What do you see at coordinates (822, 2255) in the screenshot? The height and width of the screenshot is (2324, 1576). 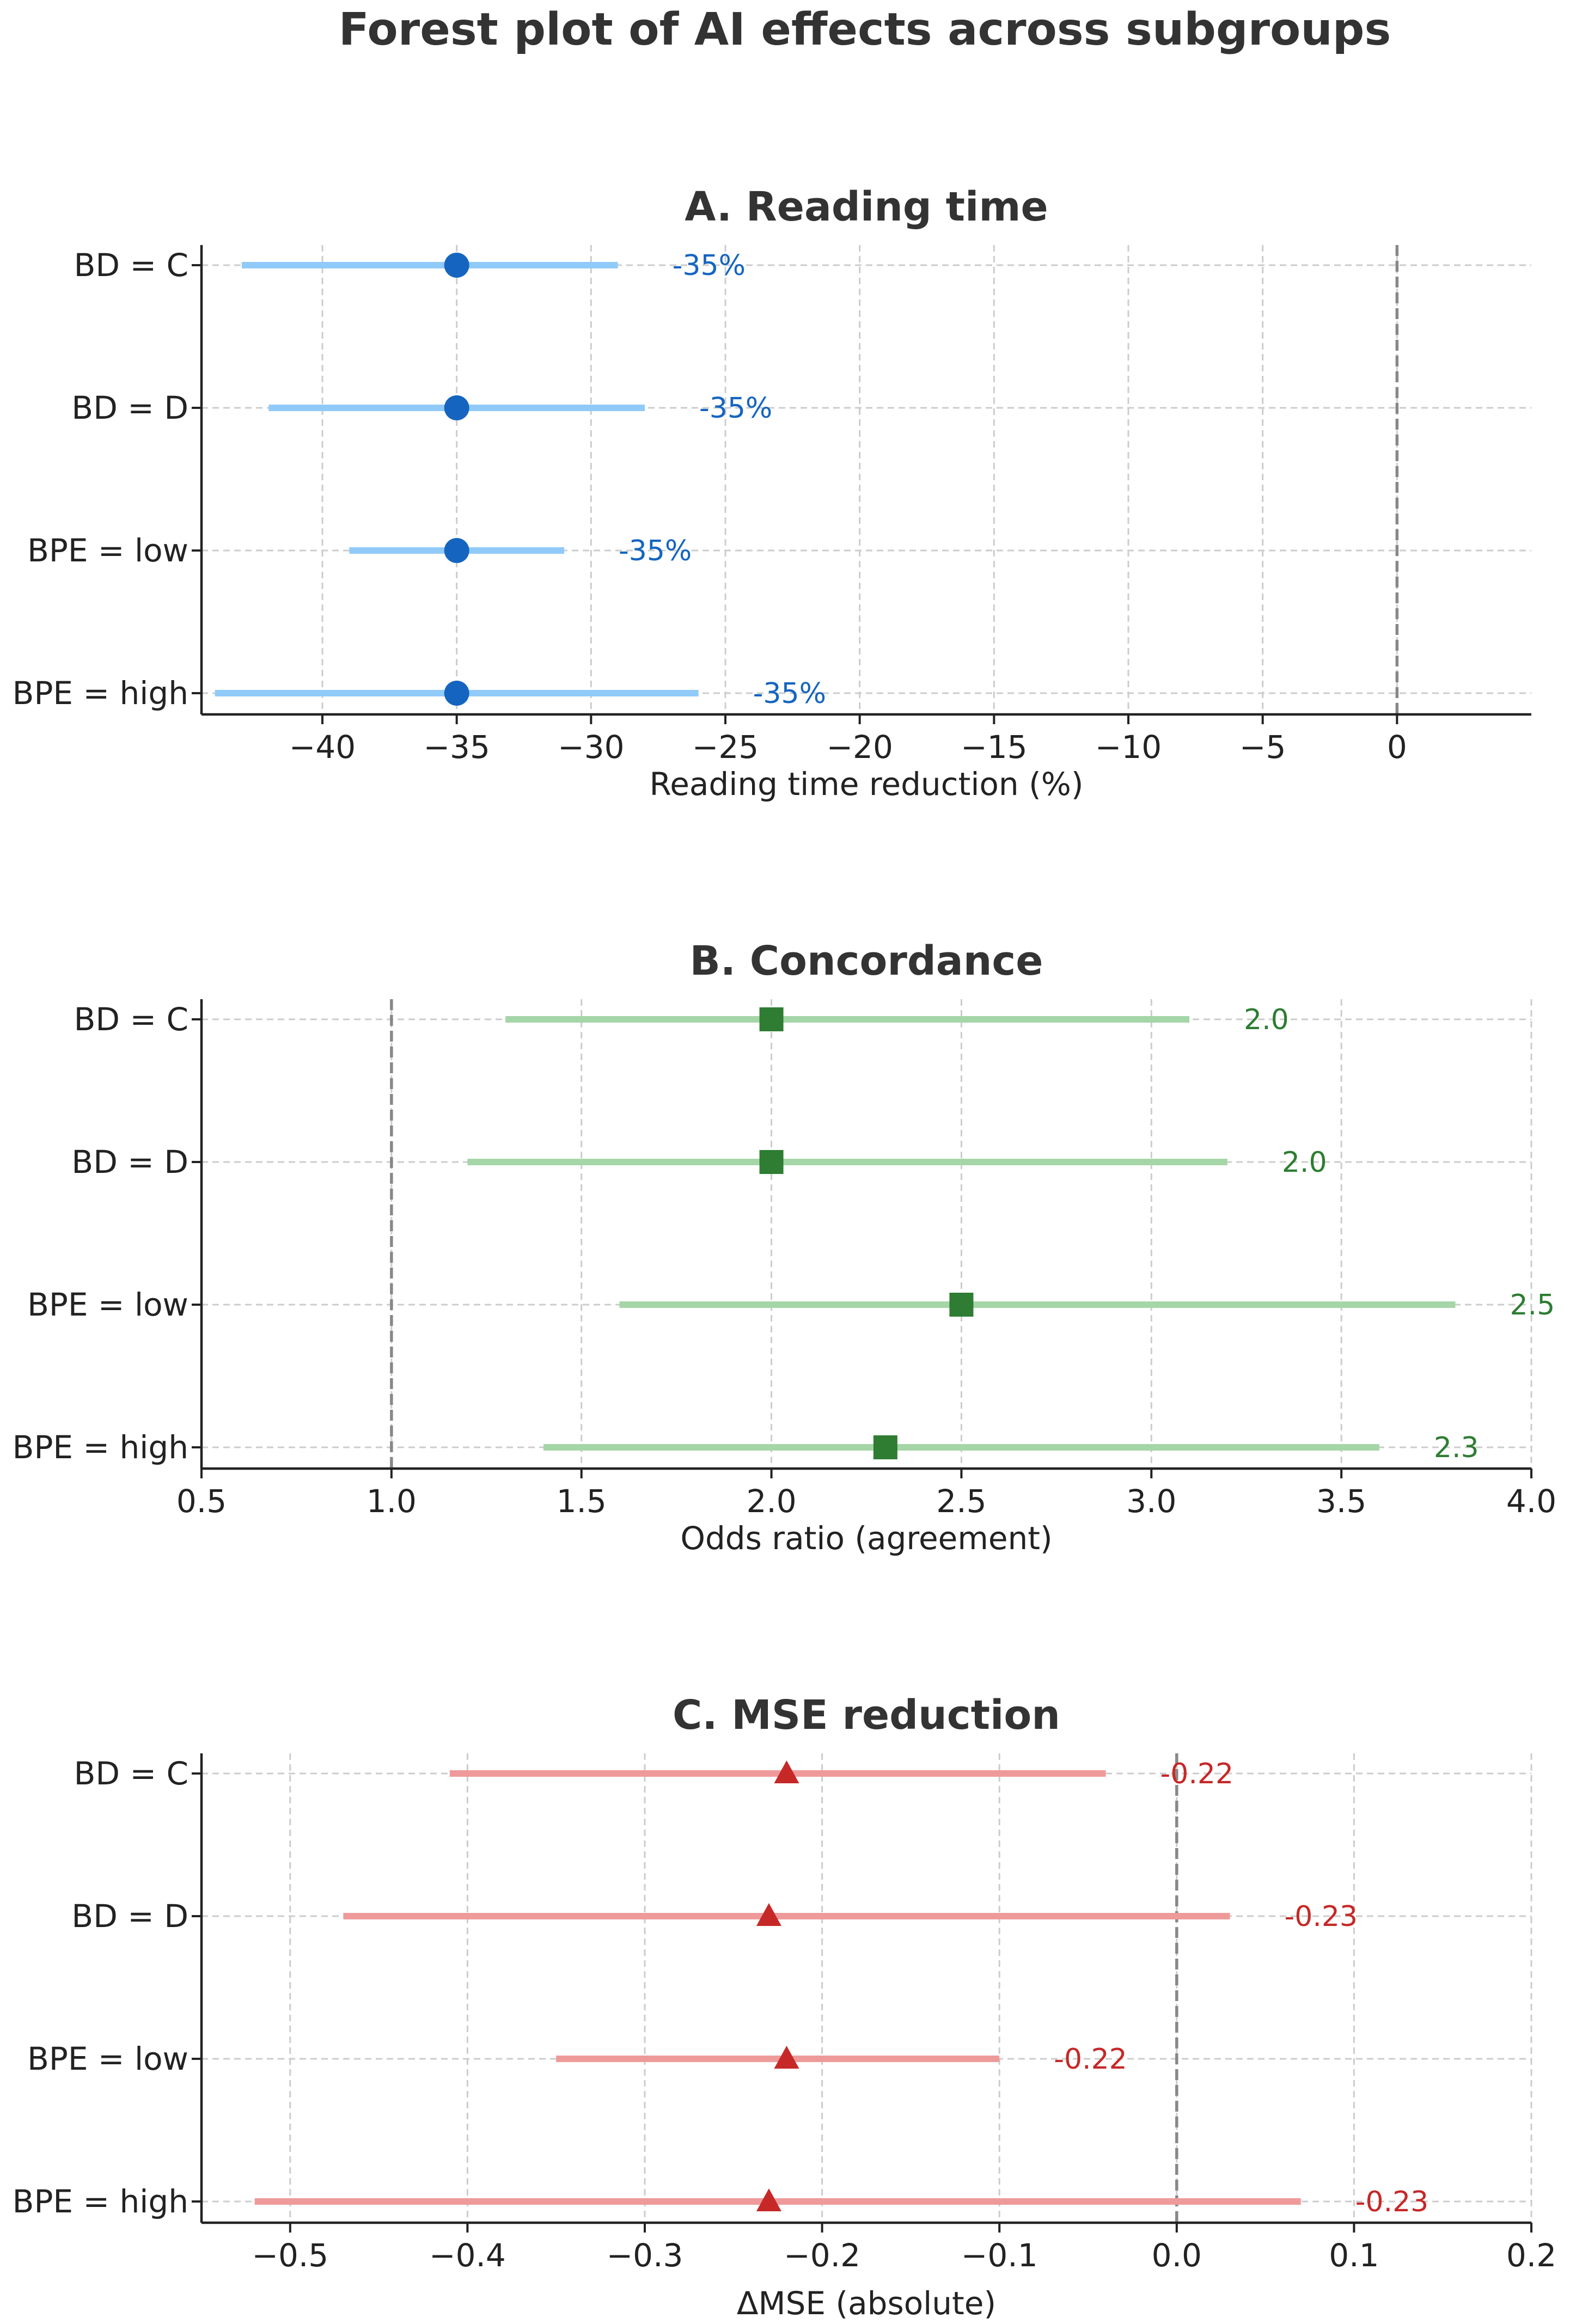 I see `x-tick-label: −0.2` at bounding box center [822, 2255].